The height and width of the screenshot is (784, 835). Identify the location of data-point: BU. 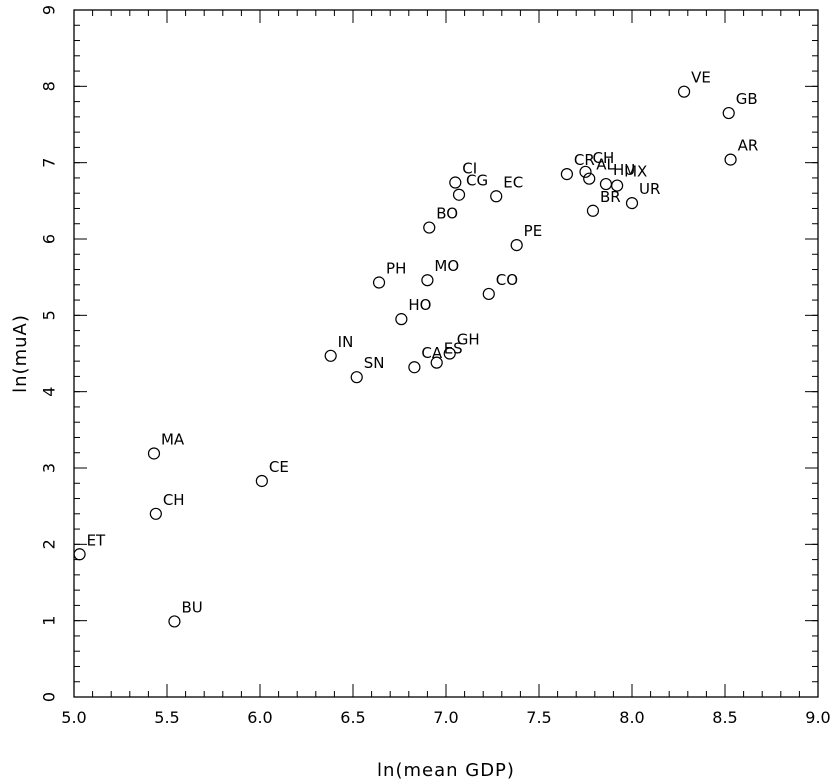
(185, 613).